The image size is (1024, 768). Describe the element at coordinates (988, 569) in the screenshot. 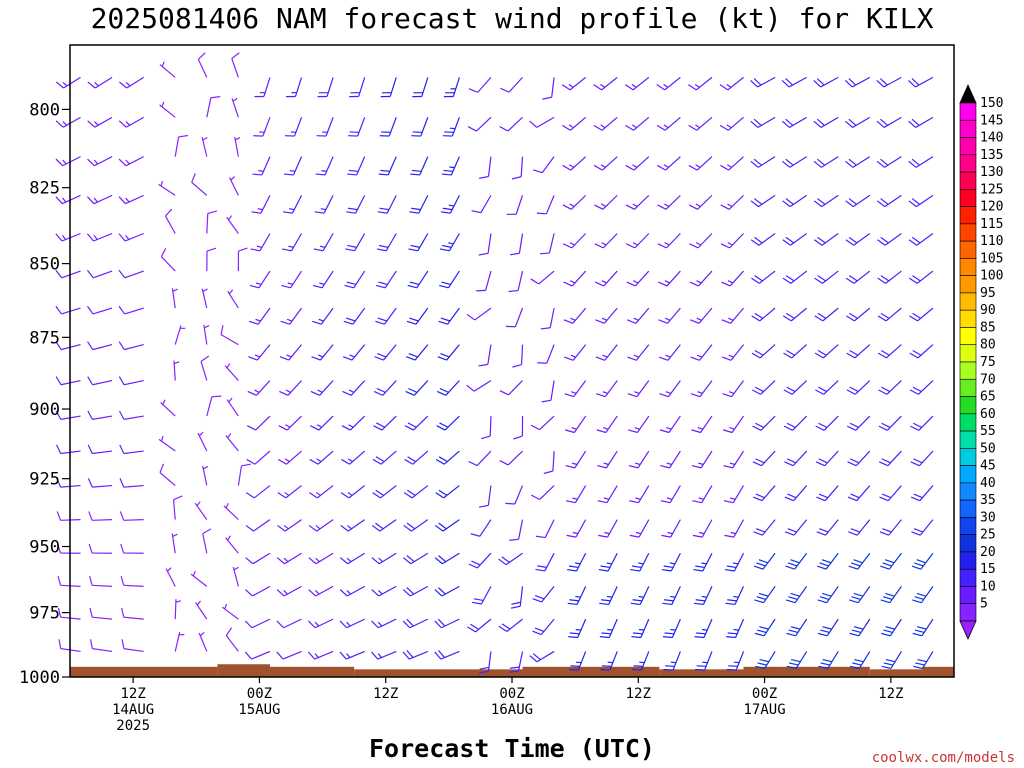

I see `legend-label: 15` at that location.